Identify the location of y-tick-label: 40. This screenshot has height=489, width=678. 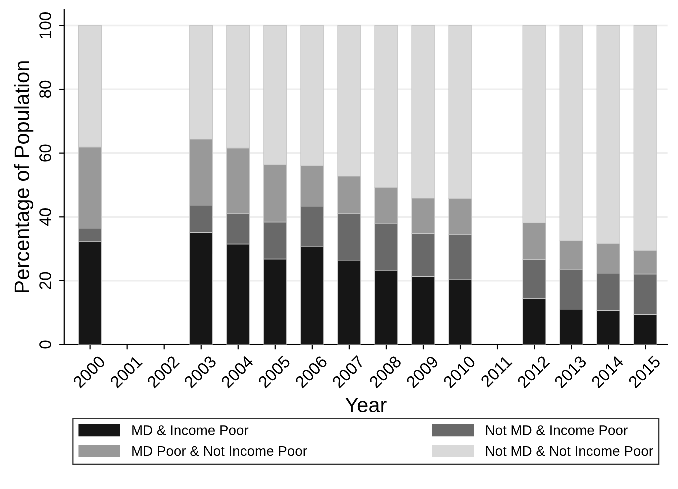
(46, 217).